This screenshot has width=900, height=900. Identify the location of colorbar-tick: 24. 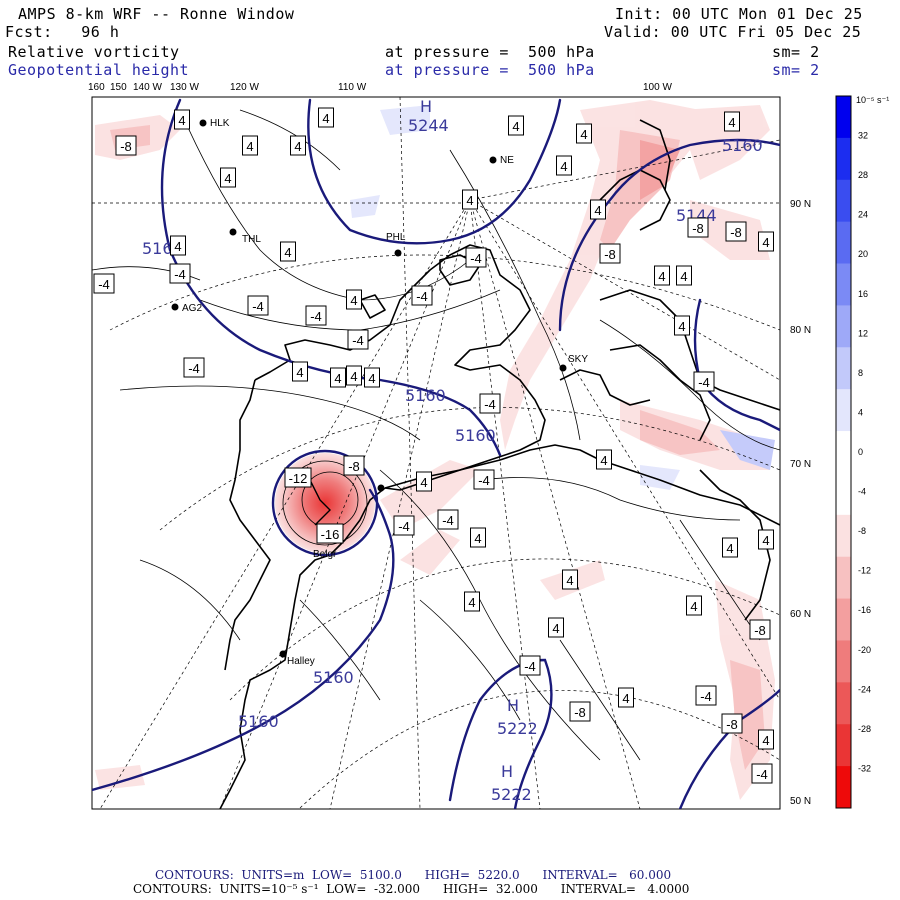
(863, 215).